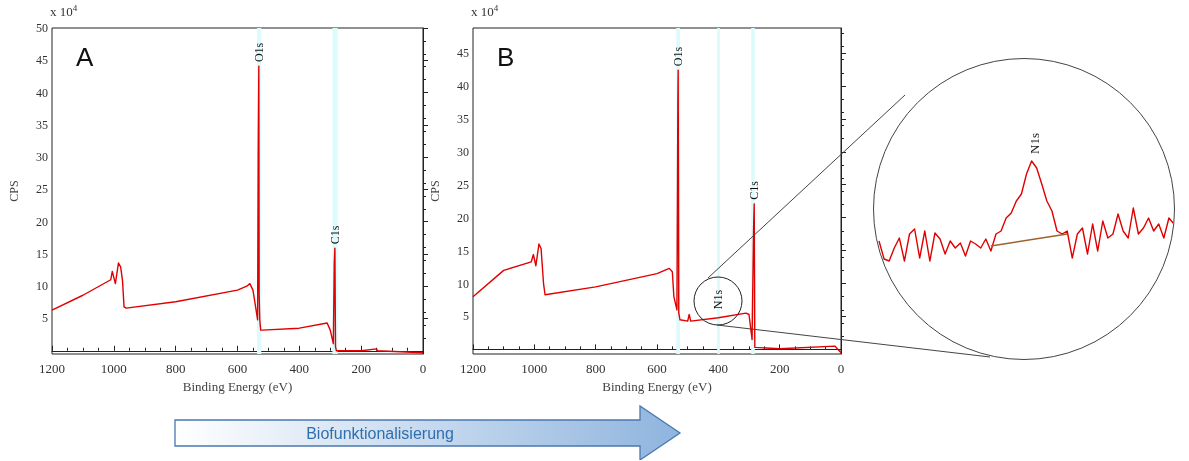  What do you see at coordinates (506, 57) in the screenshot?
I see `annotation: B` at bounding box center [506, 57].